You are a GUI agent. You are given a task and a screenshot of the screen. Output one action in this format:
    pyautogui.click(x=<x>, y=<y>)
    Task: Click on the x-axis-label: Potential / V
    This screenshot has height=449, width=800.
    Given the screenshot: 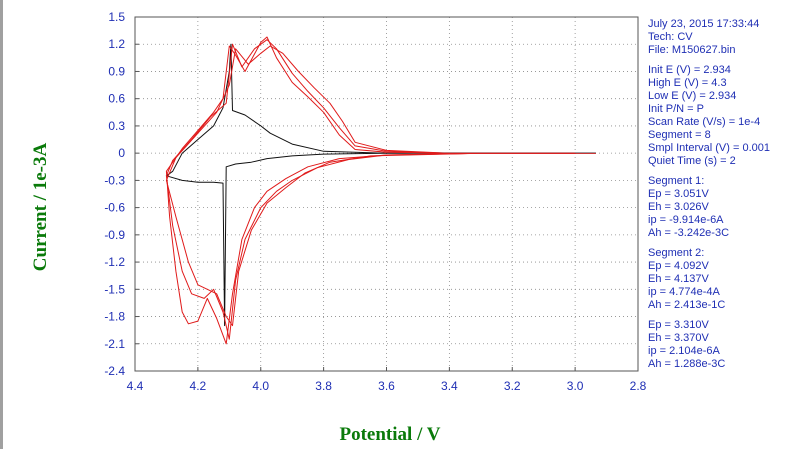 What is the action you would take?
    pyautogui.click(x=390, y=434)
    